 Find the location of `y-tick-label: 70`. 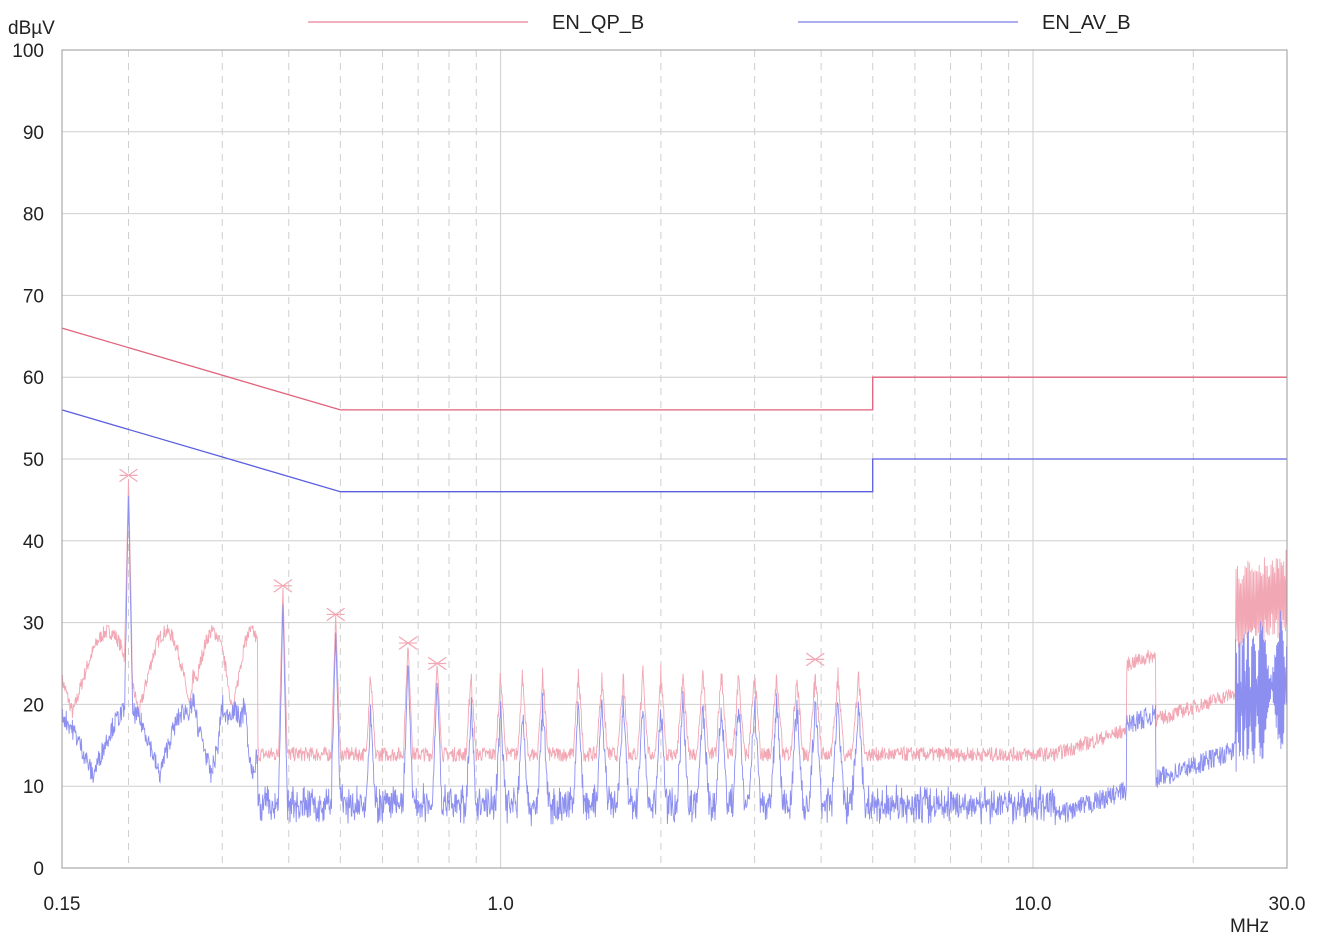

y-tick-label: 70 is located at coordinates (33, 296).